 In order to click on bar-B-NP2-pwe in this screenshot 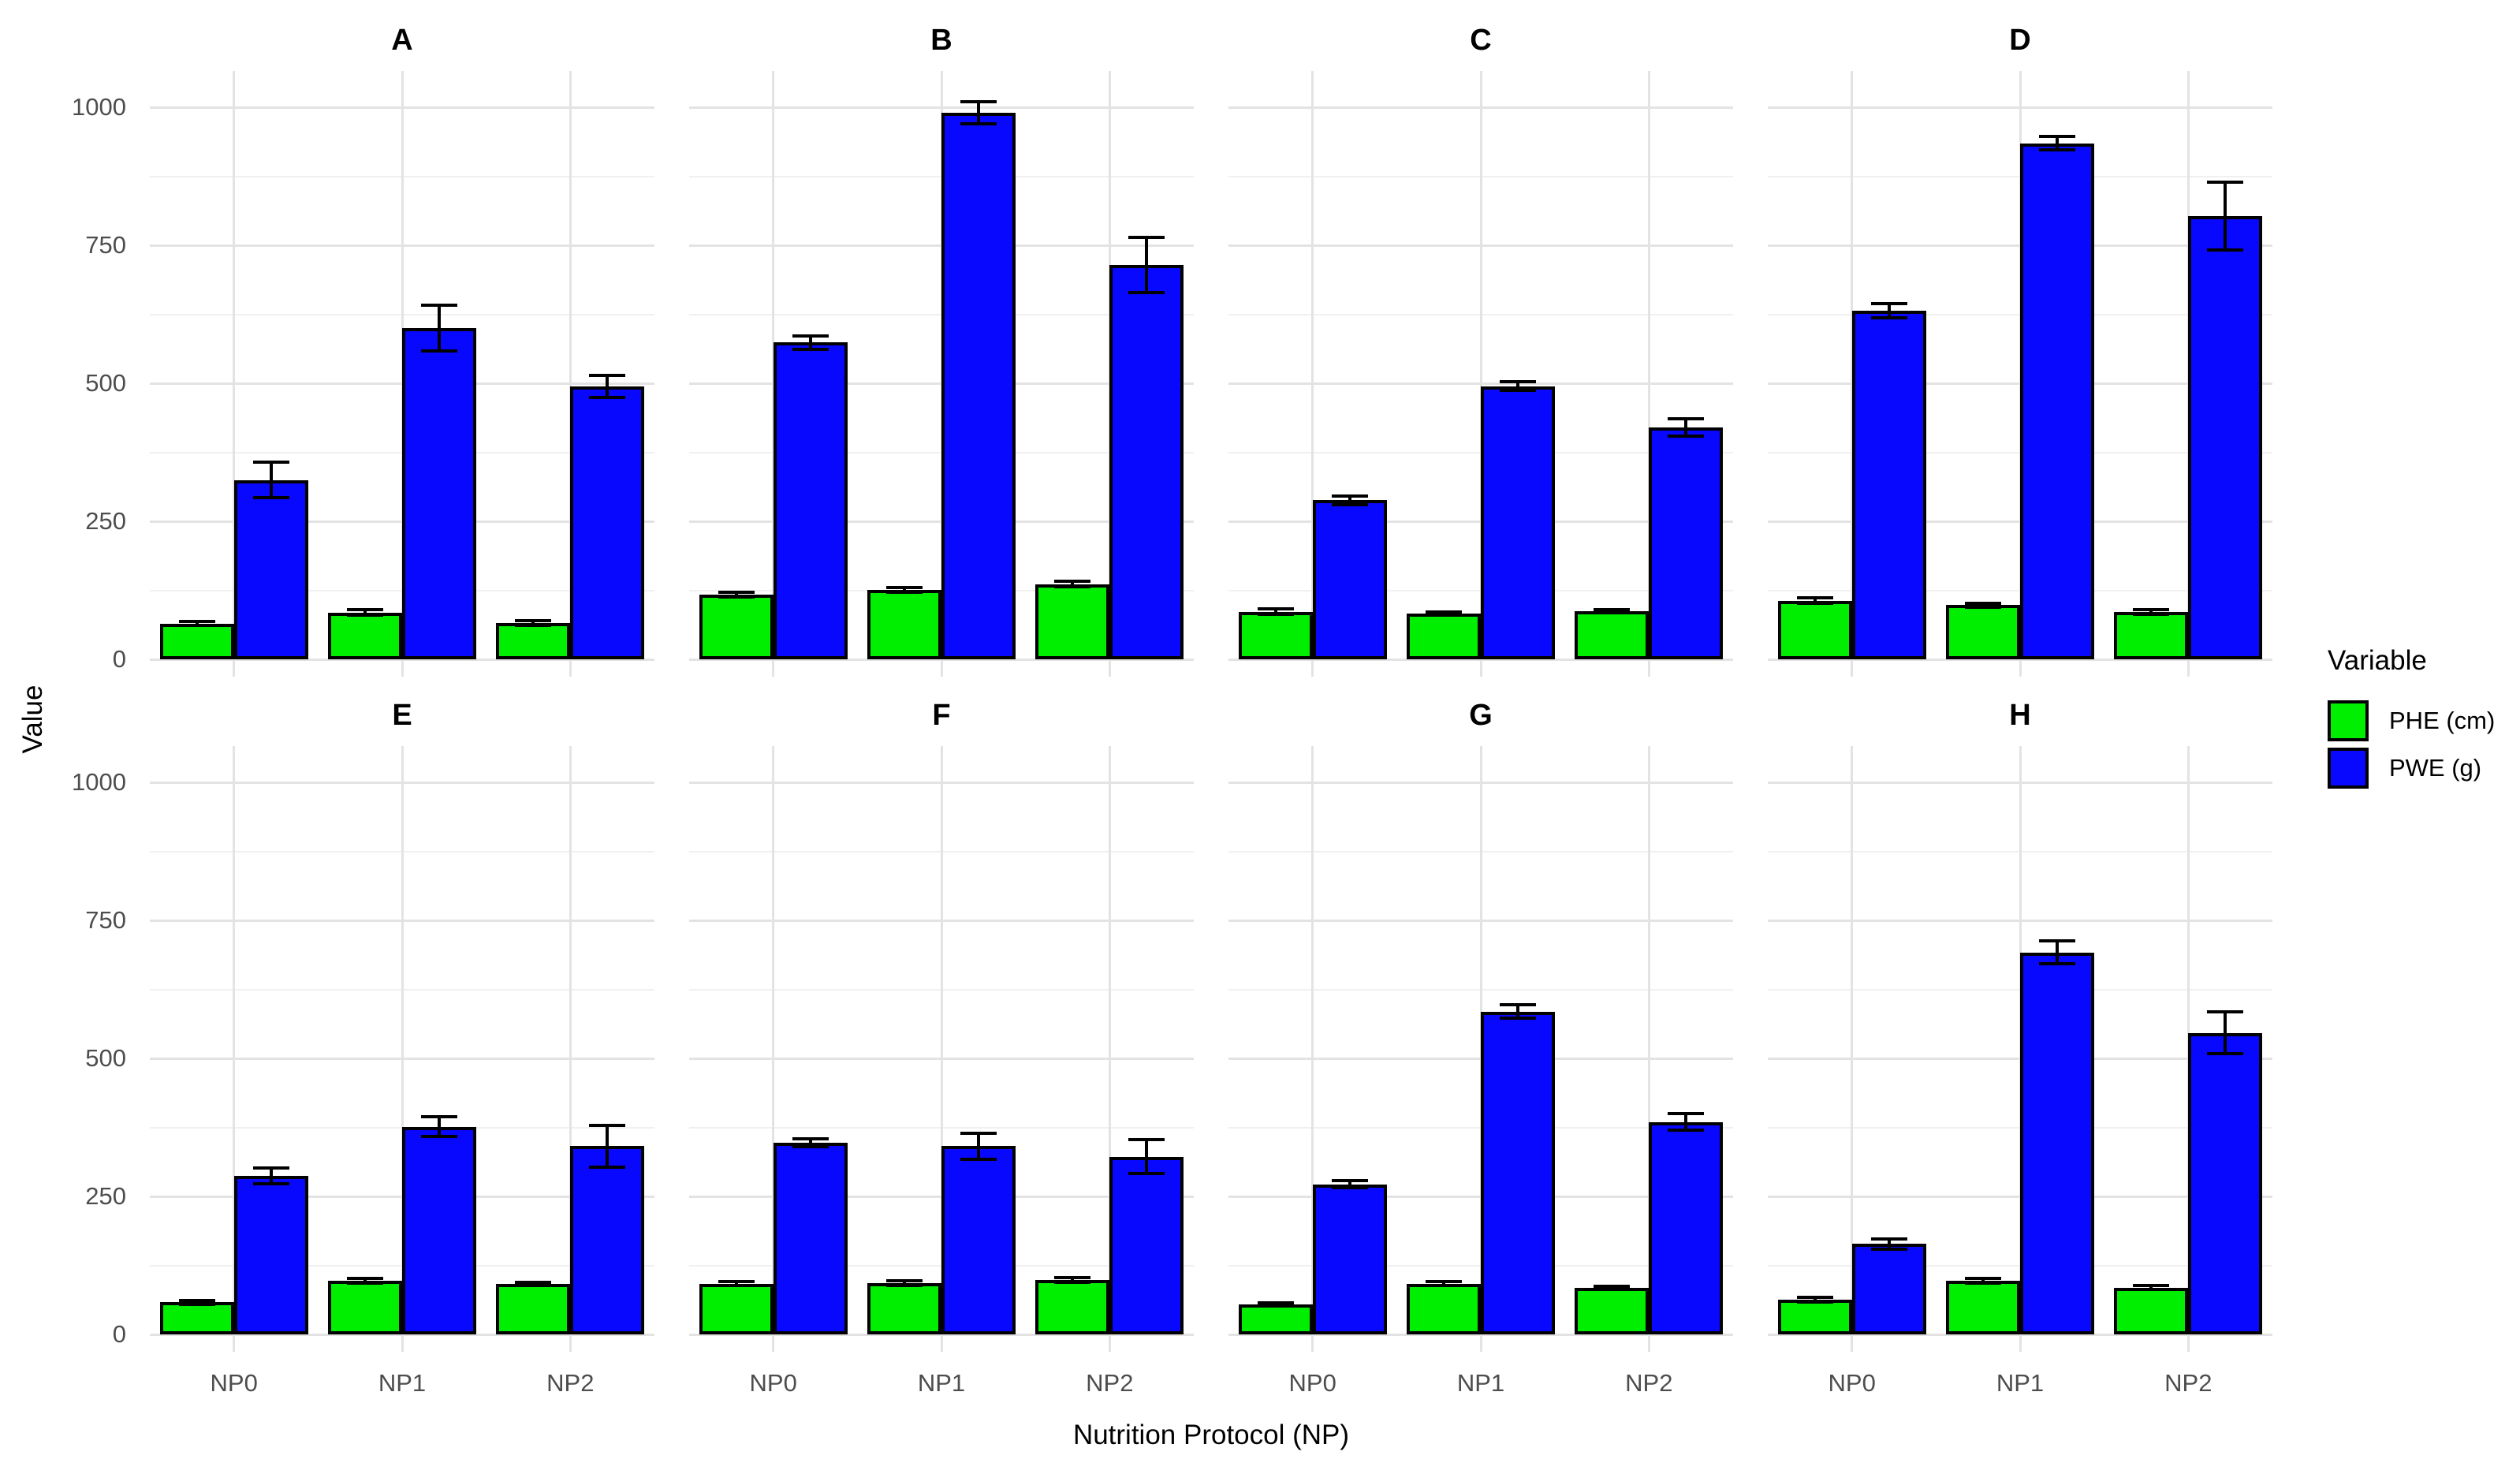, I will do `click(1146, 462)`.